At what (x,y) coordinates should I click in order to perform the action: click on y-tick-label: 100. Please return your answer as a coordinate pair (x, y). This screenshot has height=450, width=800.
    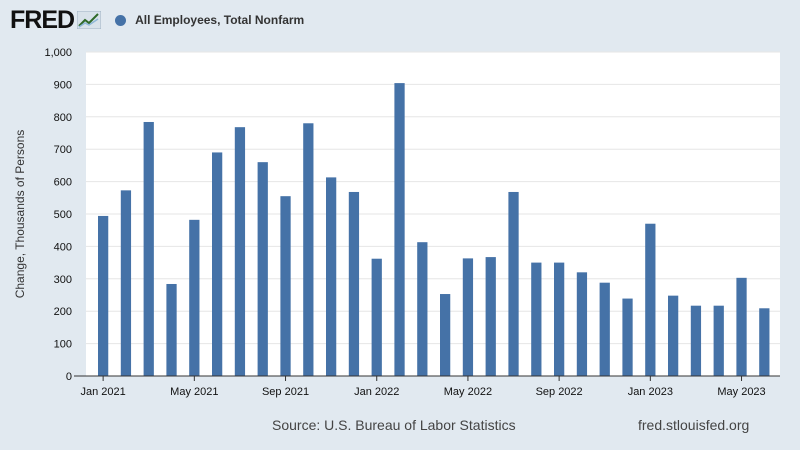
    Looking at the image, I should click on (63, 345).